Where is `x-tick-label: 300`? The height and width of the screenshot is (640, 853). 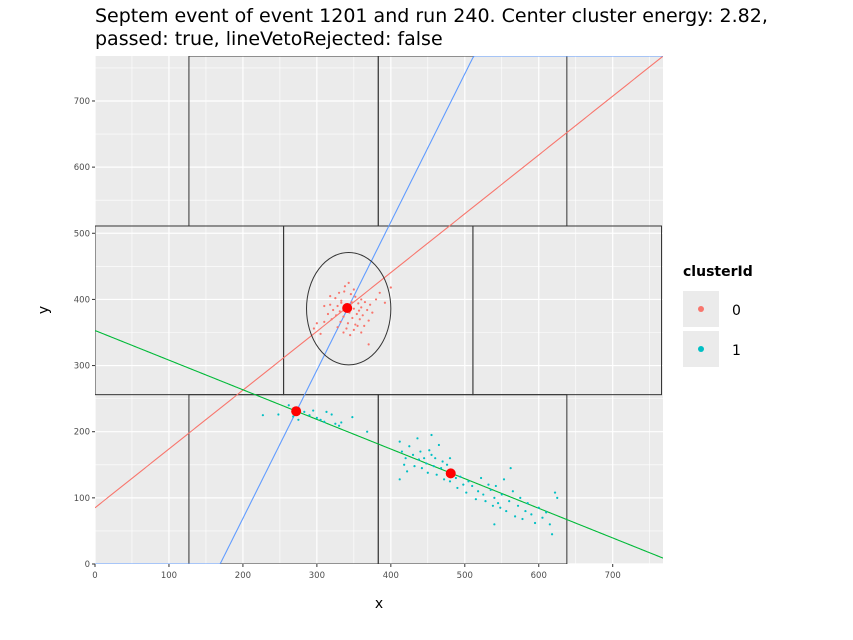 x-tick-label: 300 is located at coordinates (317, 576).